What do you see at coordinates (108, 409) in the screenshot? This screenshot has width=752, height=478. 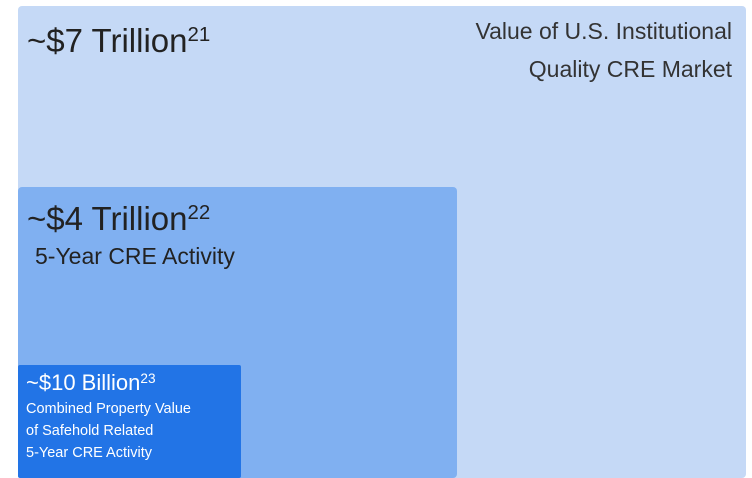 I see `inner-label-line: Combined Property Value` at bounding box center [108, 409].